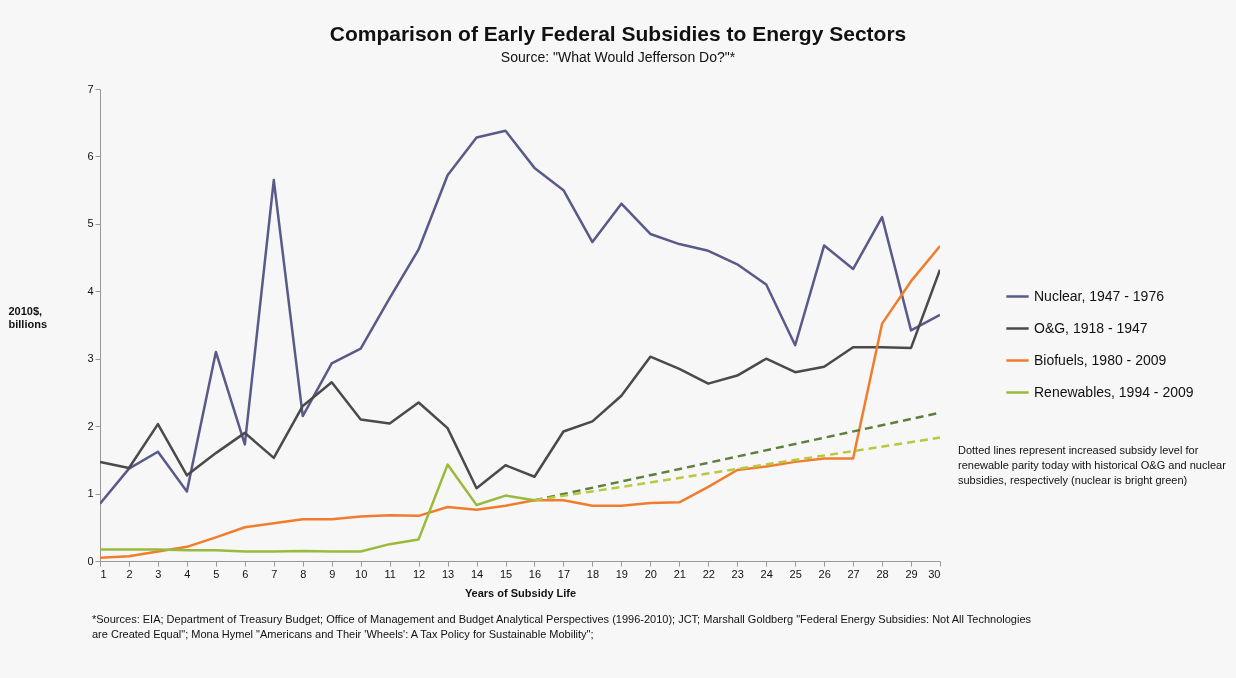  I want to click on y-tick-label: 7, so click(90, 88).